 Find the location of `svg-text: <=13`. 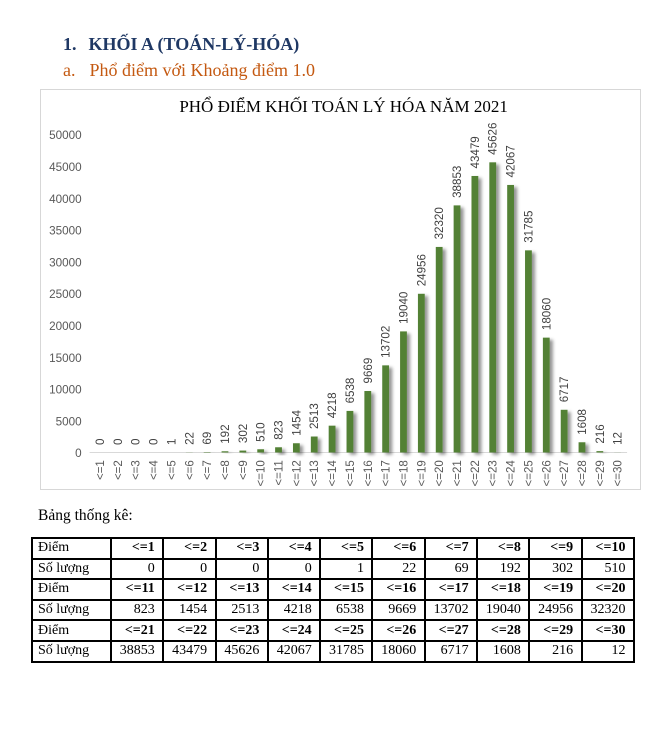

svg-text: <=13 is located at coordinates (315, 473).